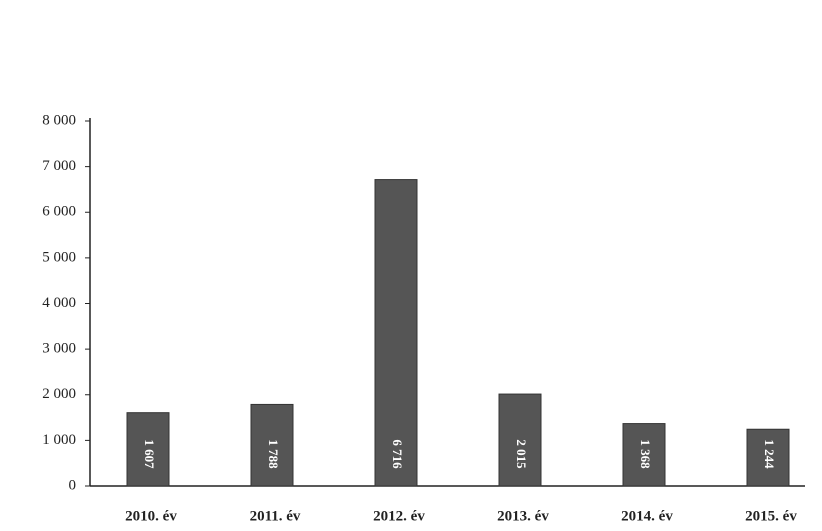 The width and height of the screenshot is (822, 531). I want to click on x-tick-label: 2011. év, so click(275, 516).